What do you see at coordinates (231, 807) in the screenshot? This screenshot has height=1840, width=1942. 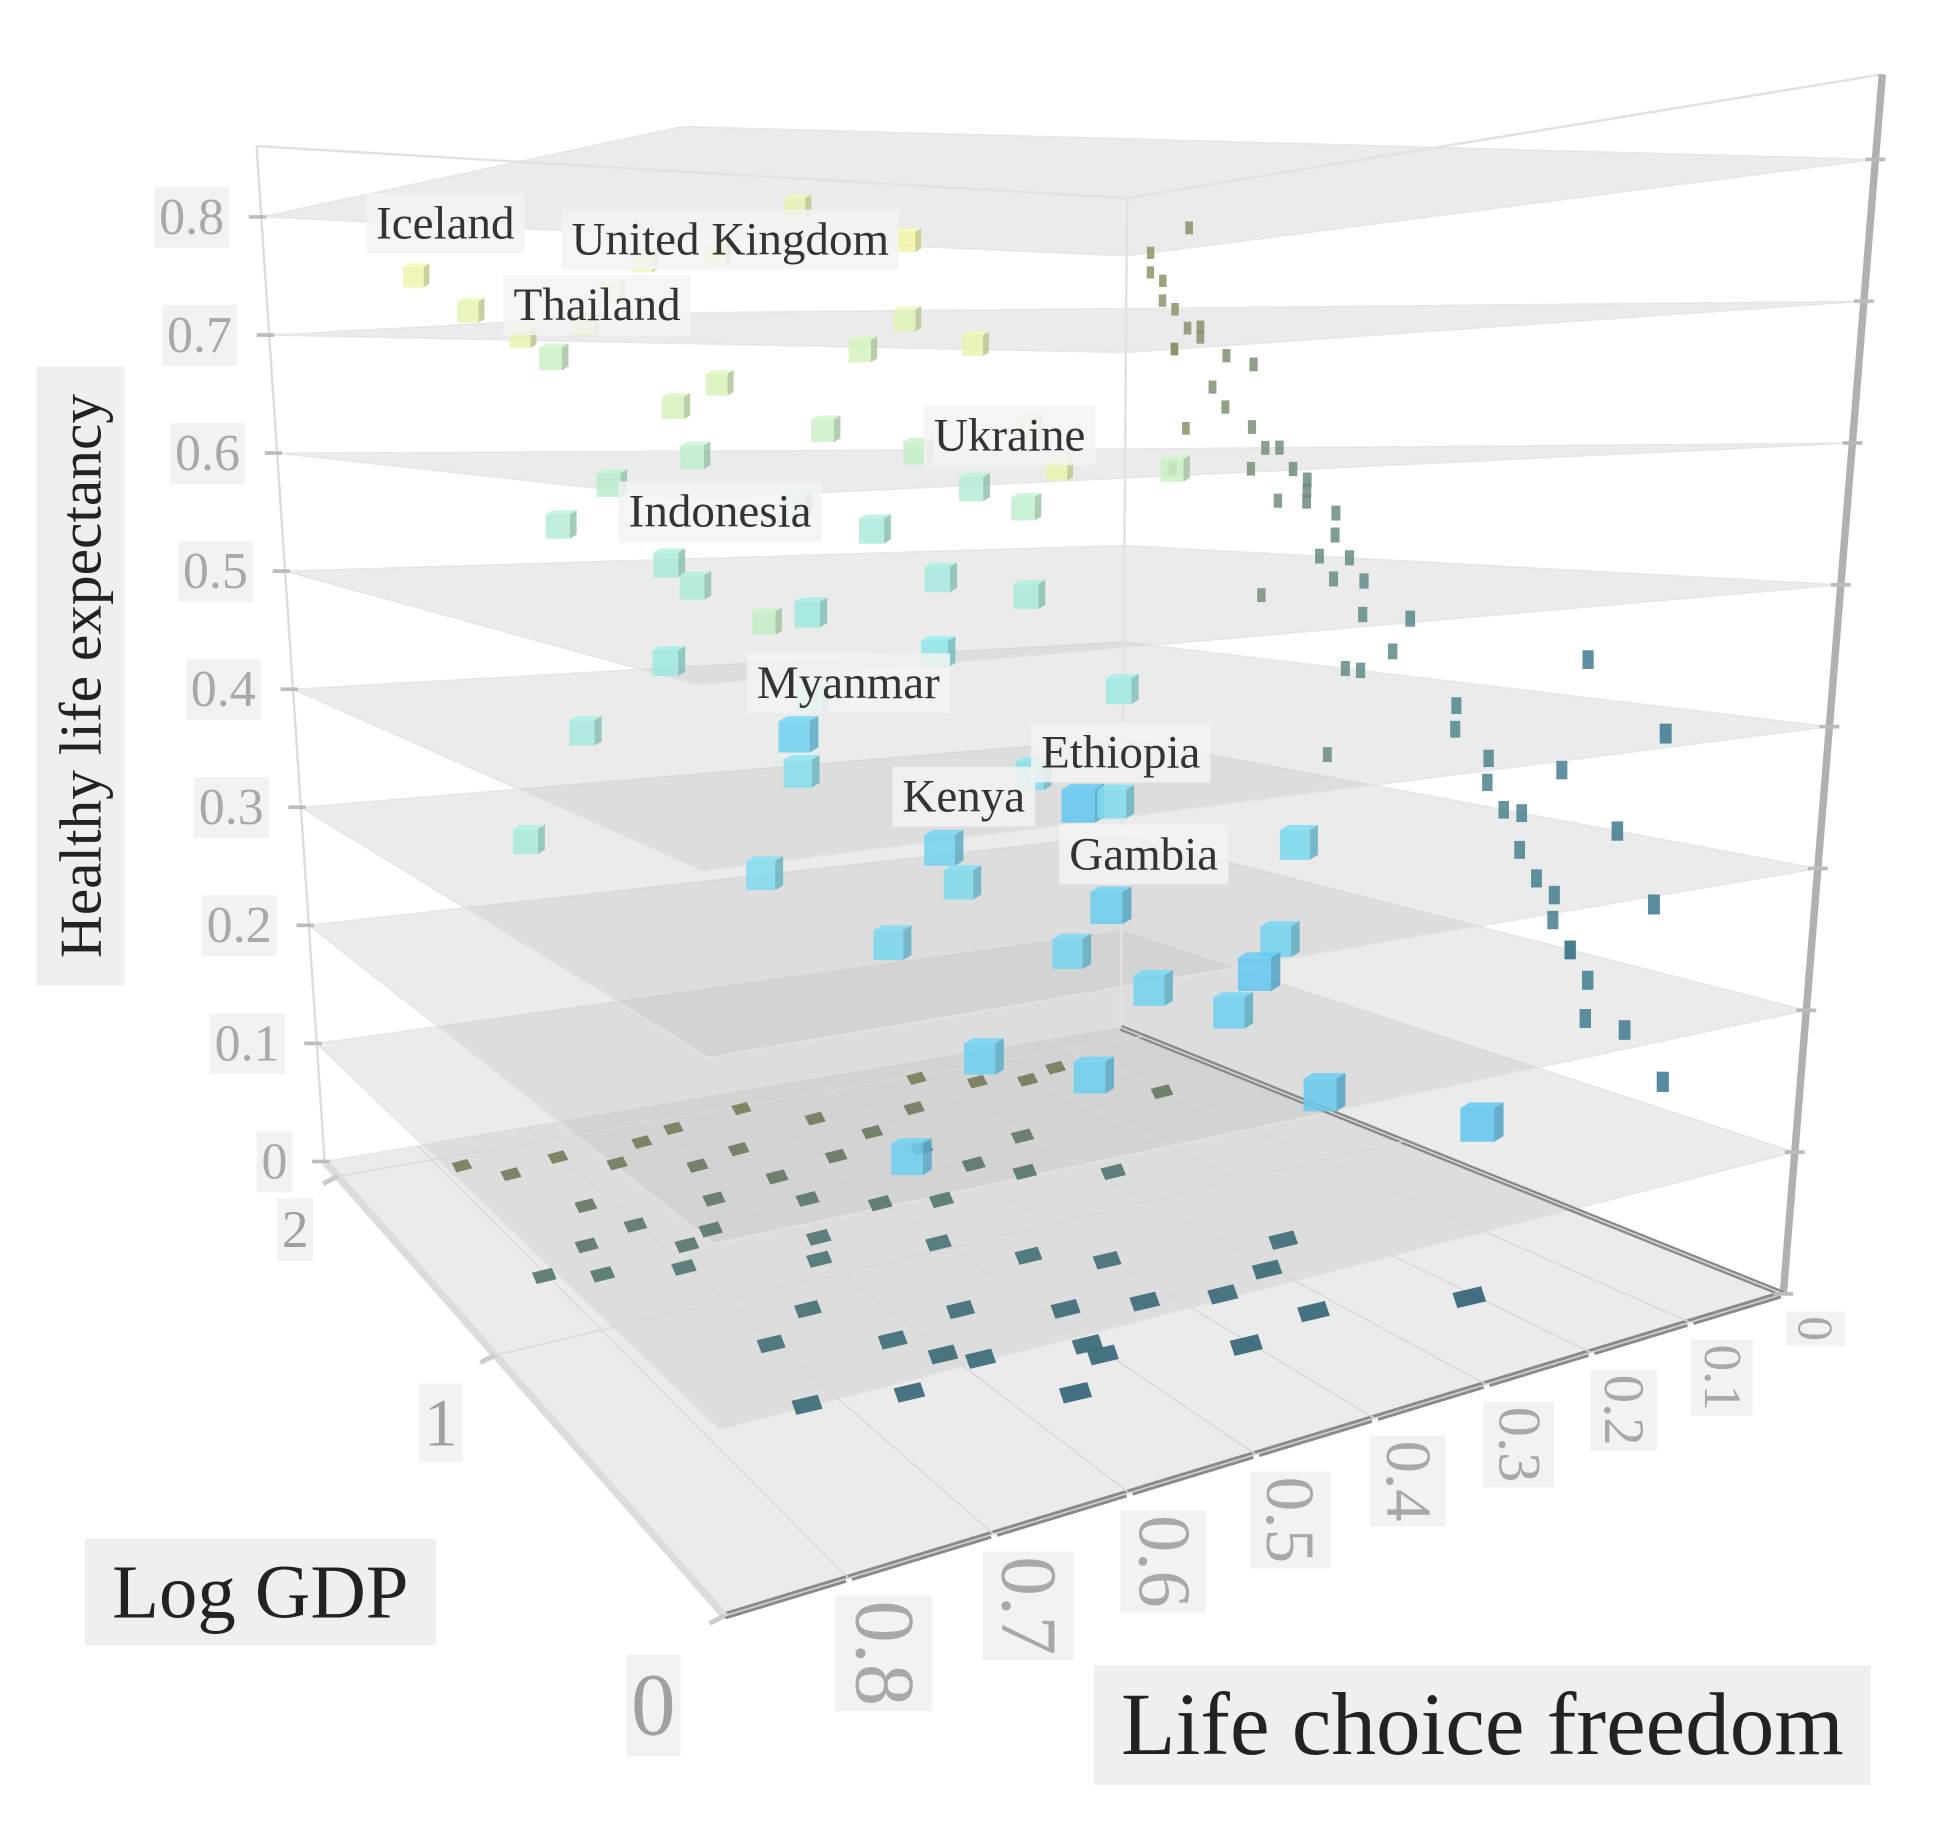 I see `z-tick-label: 0.3` at bounding box center [231, 807].